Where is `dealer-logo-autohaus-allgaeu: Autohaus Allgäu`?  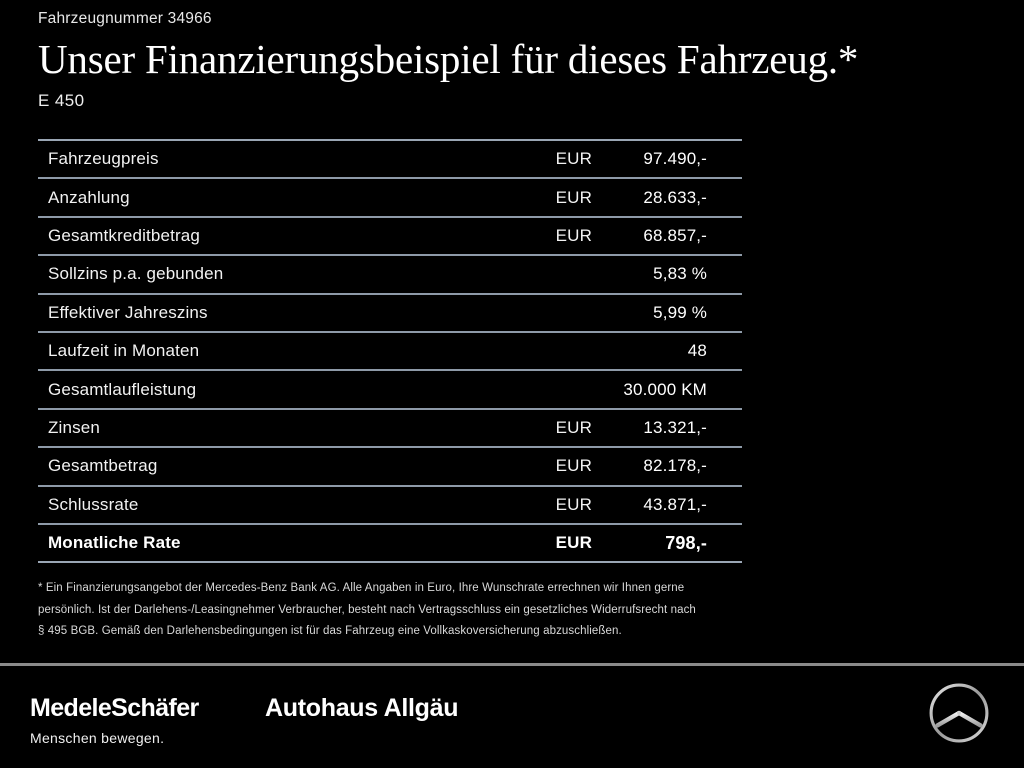
dealer-logo-autohaus-allgaeu: Autohaus Allgäu is located at coordinates (362, 708).